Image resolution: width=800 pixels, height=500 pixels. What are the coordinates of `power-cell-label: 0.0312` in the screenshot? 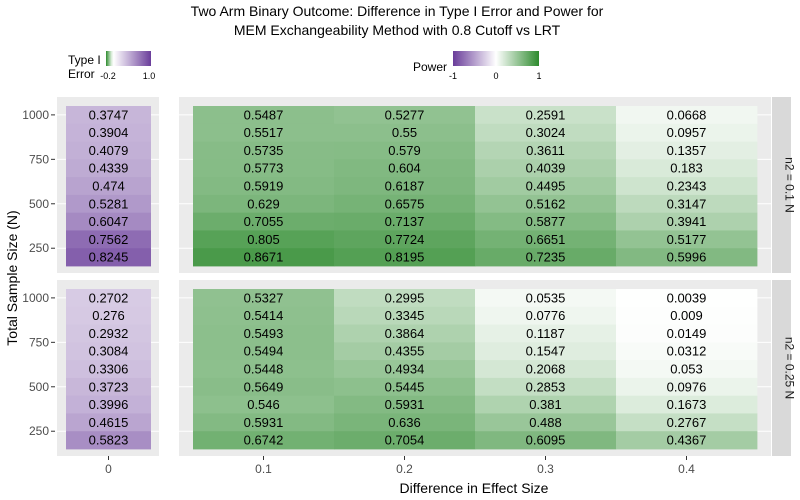 It's located at (687, 351).